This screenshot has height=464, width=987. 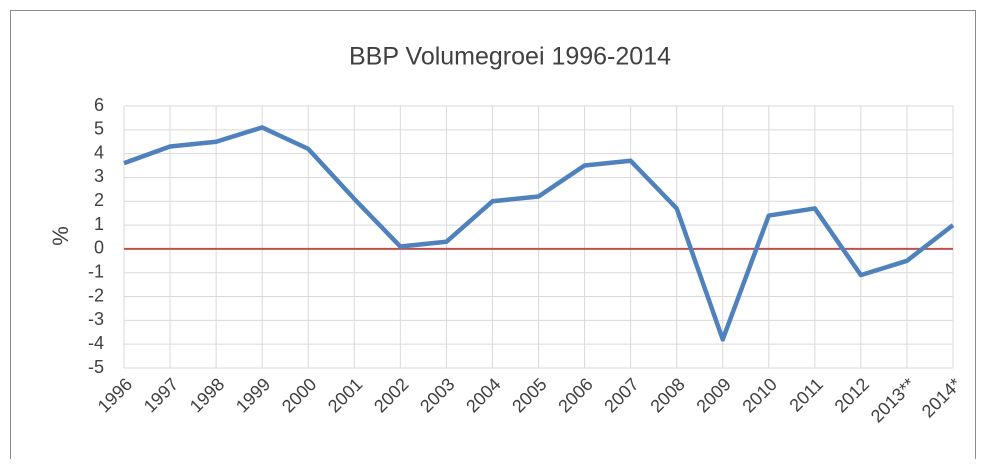 What do you see at coordinates (96, 271) in the screenshot?
I see `y-tick-label: -1` at bounding box center [96, 271].